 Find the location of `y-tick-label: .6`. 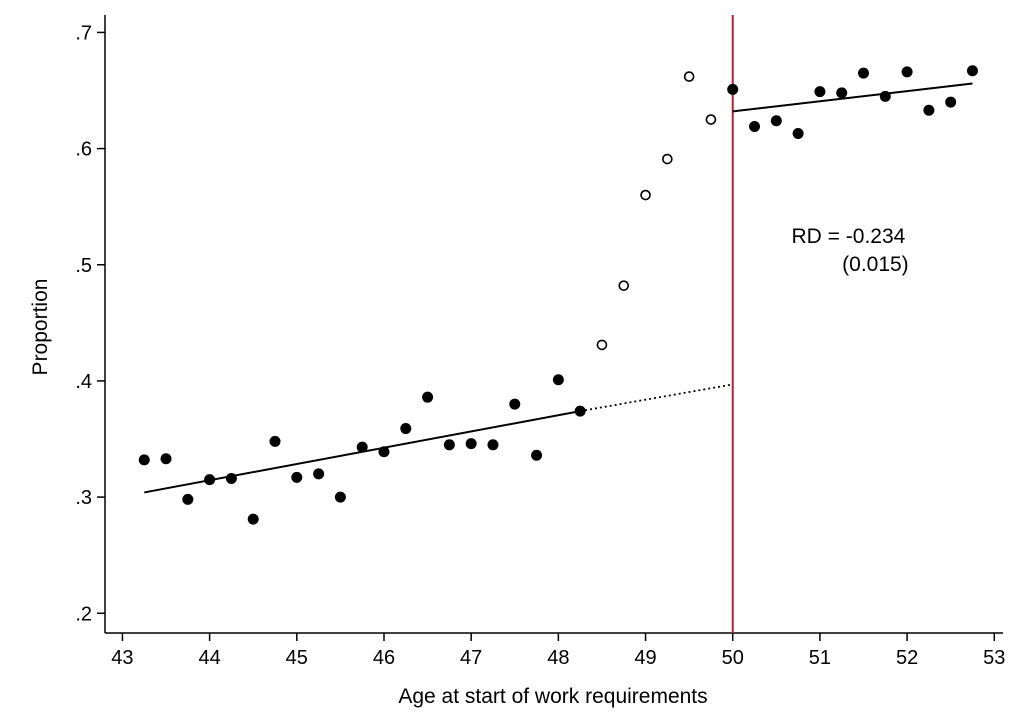

y-tick-label: .6 is located at coordinates (83, 150).